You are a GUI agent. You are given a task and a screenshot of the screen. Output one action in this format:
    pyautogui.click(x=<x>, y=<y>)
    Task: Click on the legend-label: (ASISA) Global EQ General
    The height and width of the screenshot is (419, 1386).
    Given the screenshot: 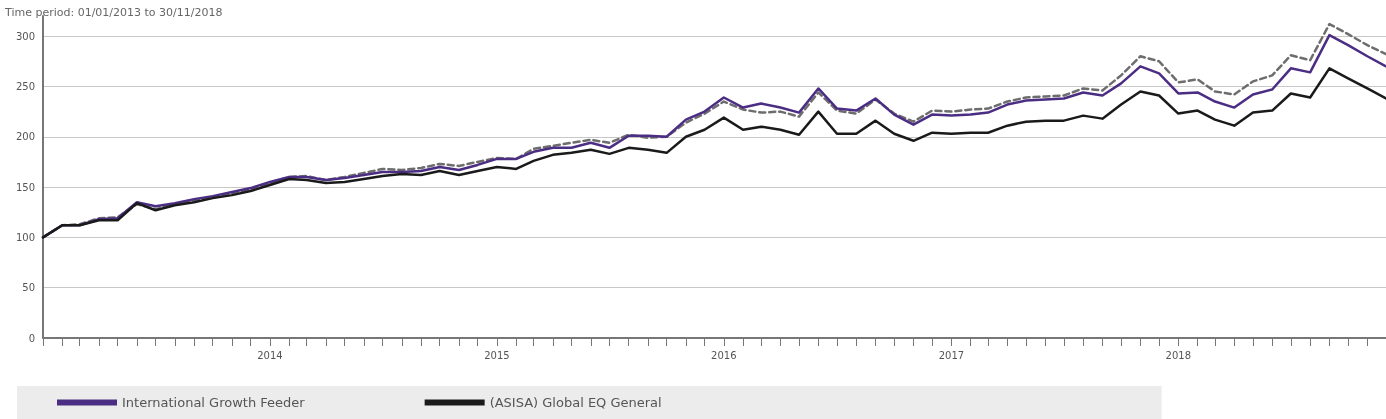 What is the action you would take?
    pyautogui.click(x=575, y=402)
    